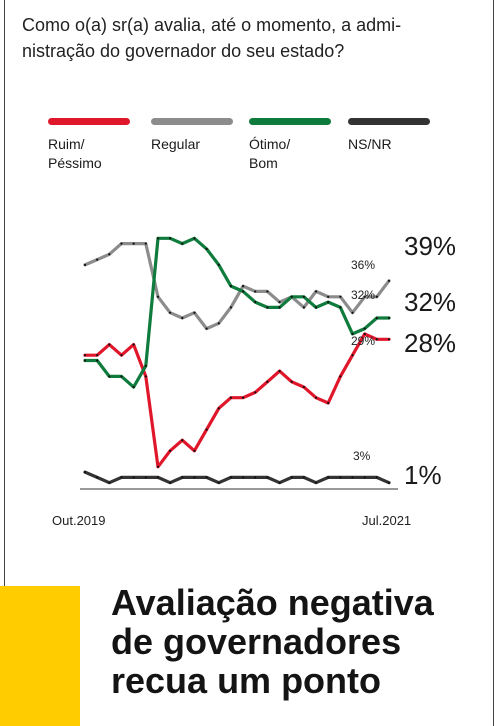 This screenshot has width=498, height=726. What do you see at coordinates (294, 145) in the screenshot?
I see `legend-item-otimo-bom: Ótimo/ Bom` at bounding box center [294, 145].